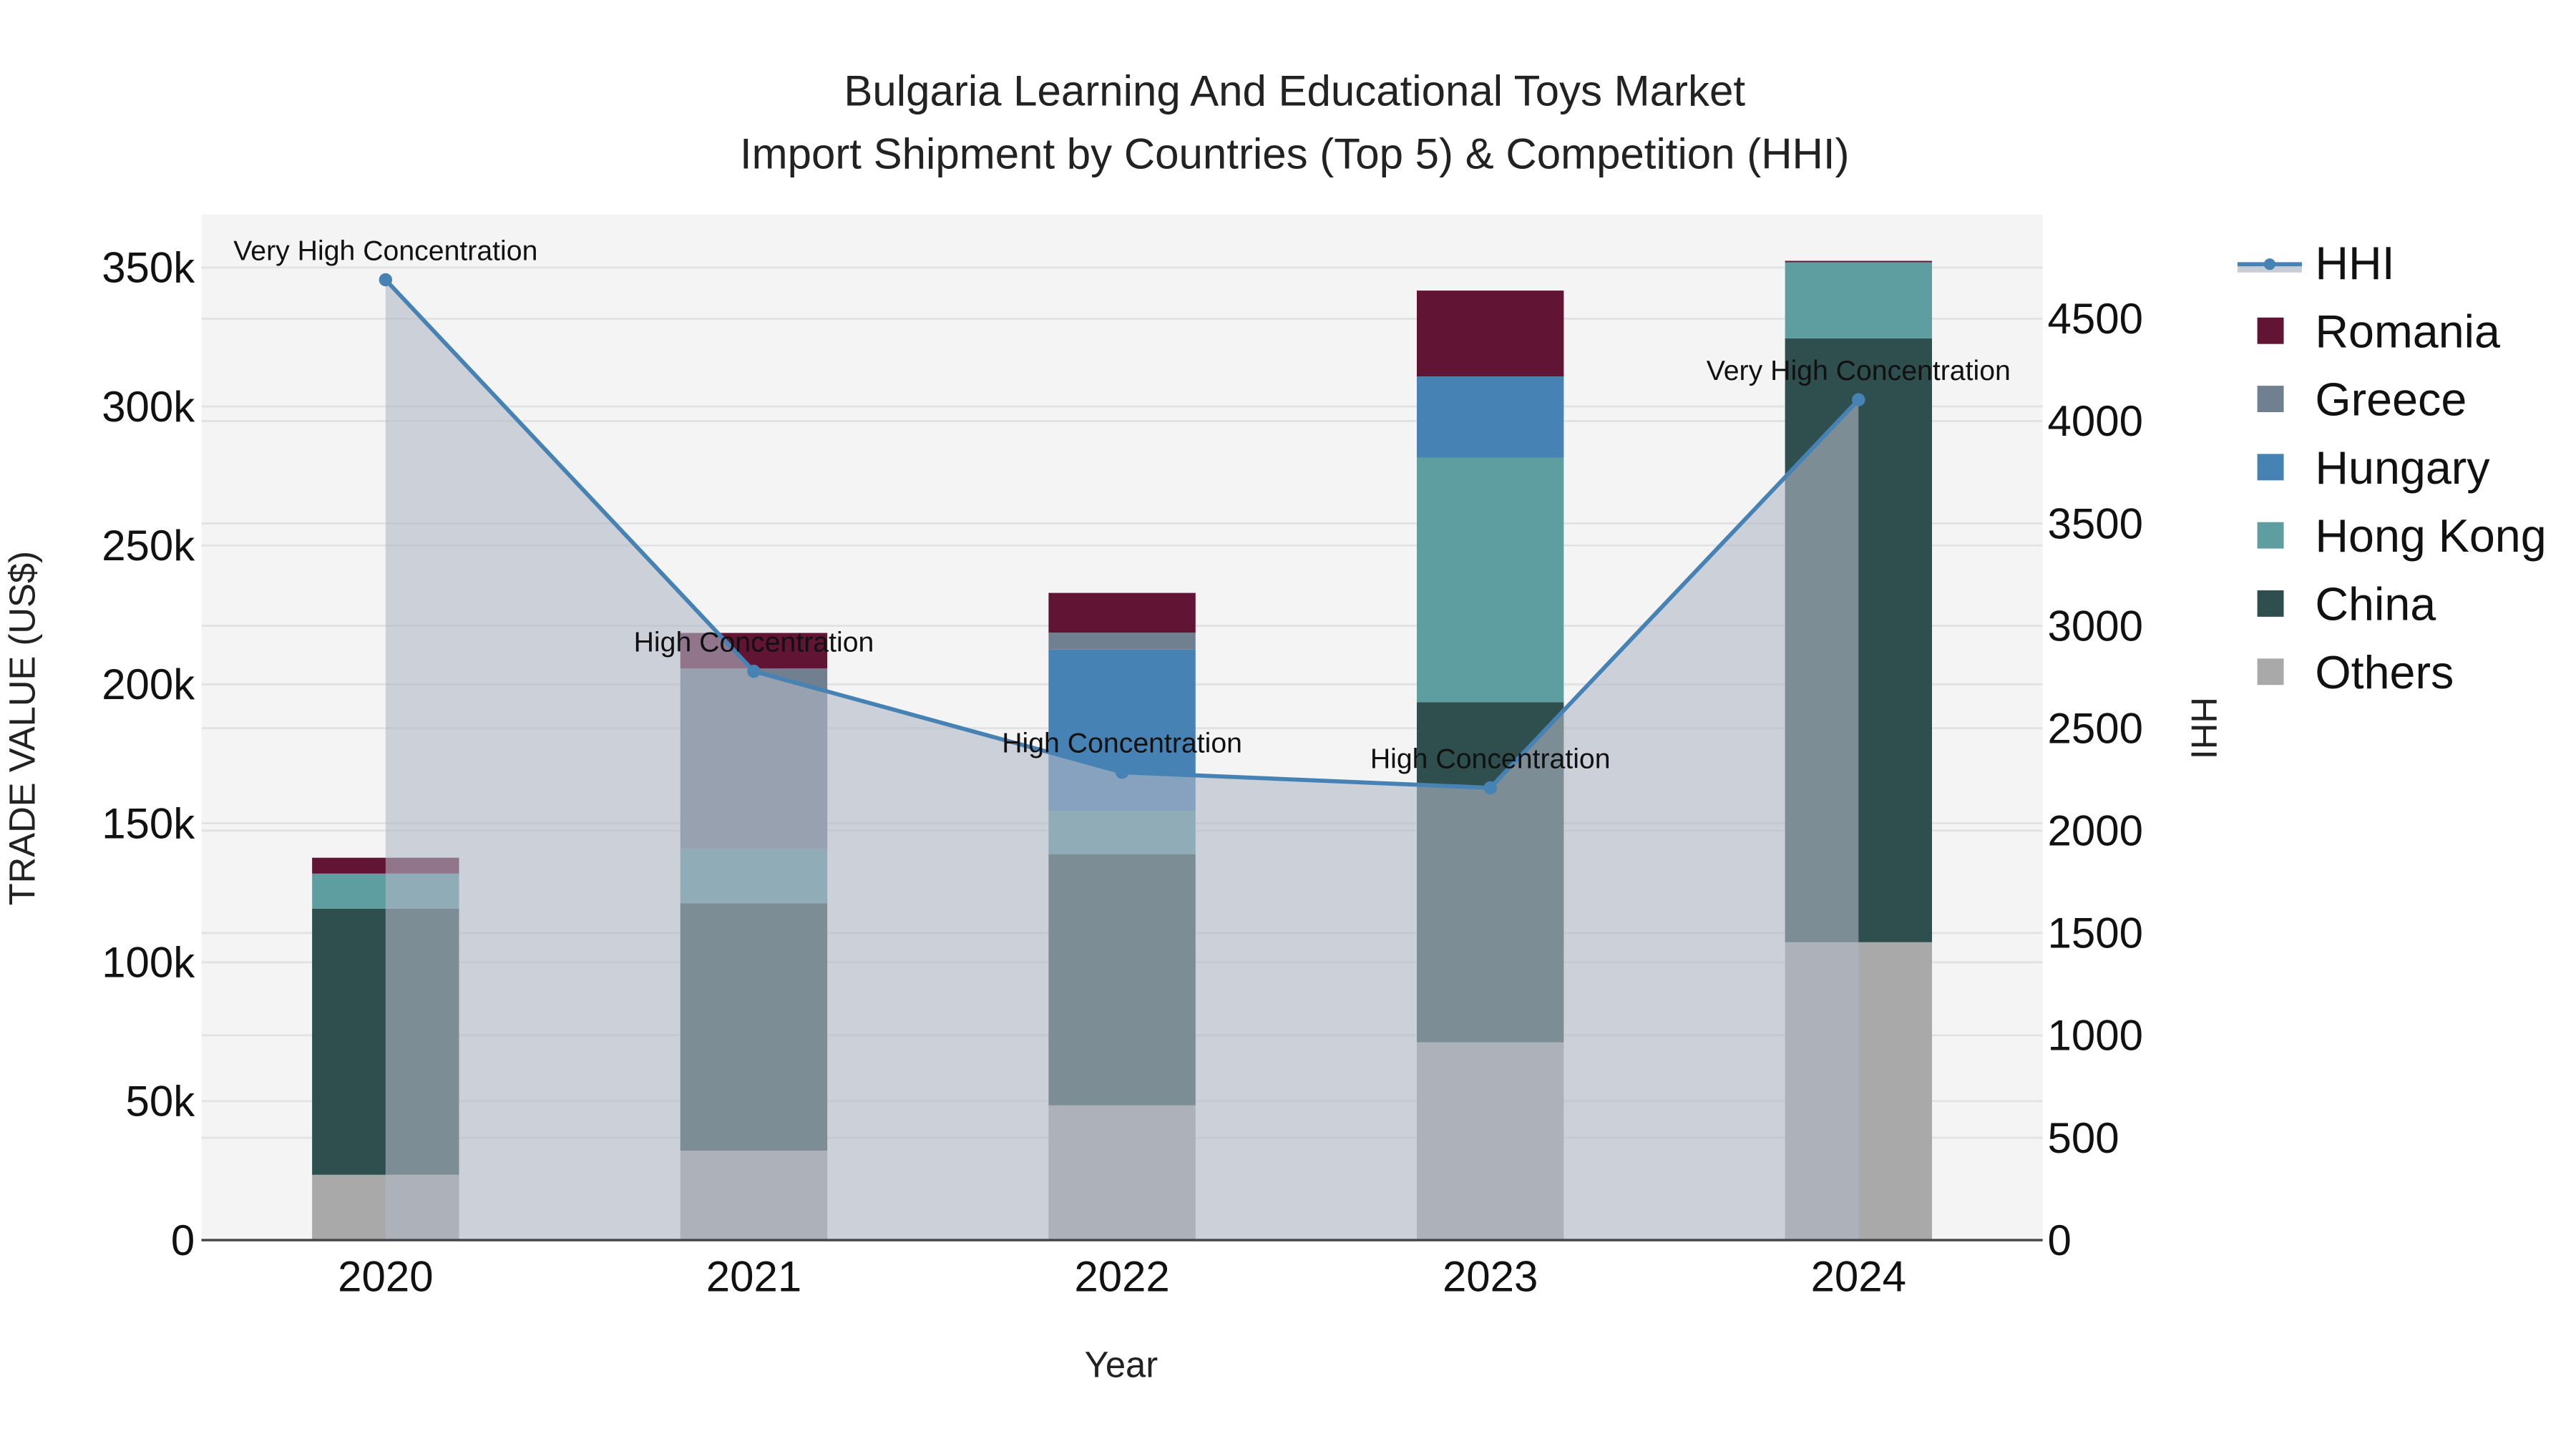 This screenshot has width=2576, height=1449. What do you see at coordinates (2095, 933) in the screenshot?
I see `y-right-tick-label: 1500` at bounding box center [2095, 933].